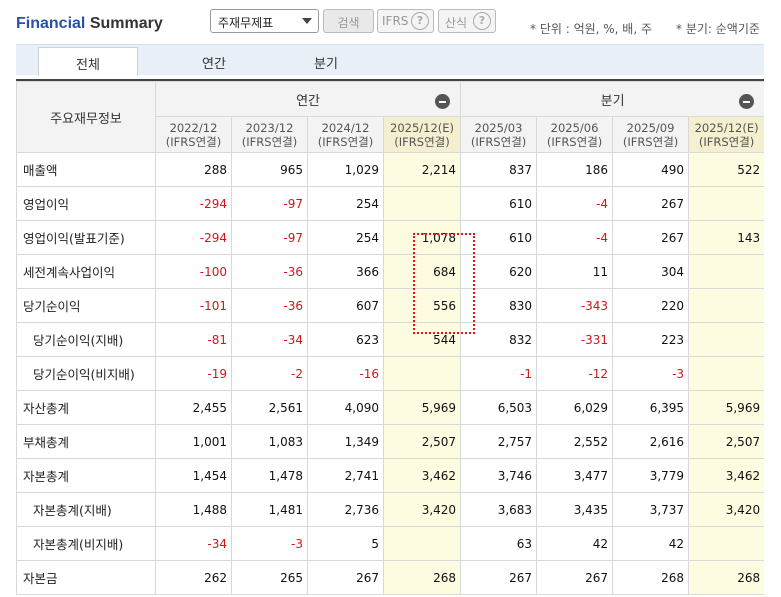 This screenshot has width=781, height=597. What do you see at coordinates (651, 407) in the screenshot?
I see `table-cell: 6,395` at bounding box center [651, 407].